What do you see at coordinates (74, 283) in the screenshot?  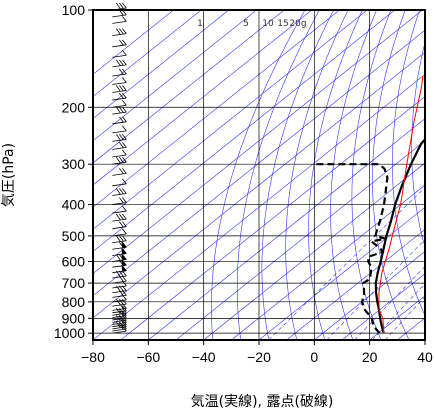 I see `y-tick-label: 700` at bounding box center [74, 283].